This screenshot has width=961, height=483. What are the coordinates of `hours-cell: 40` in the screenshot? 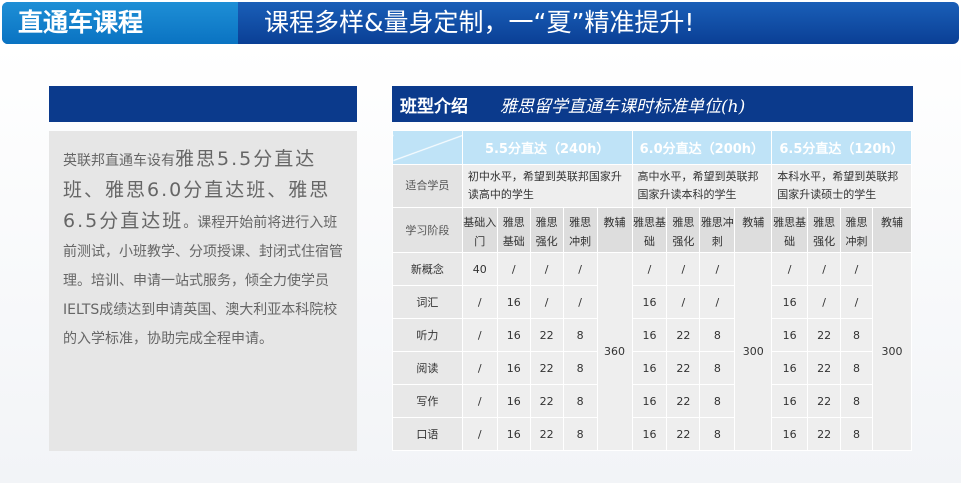 It's located at (479, 269).